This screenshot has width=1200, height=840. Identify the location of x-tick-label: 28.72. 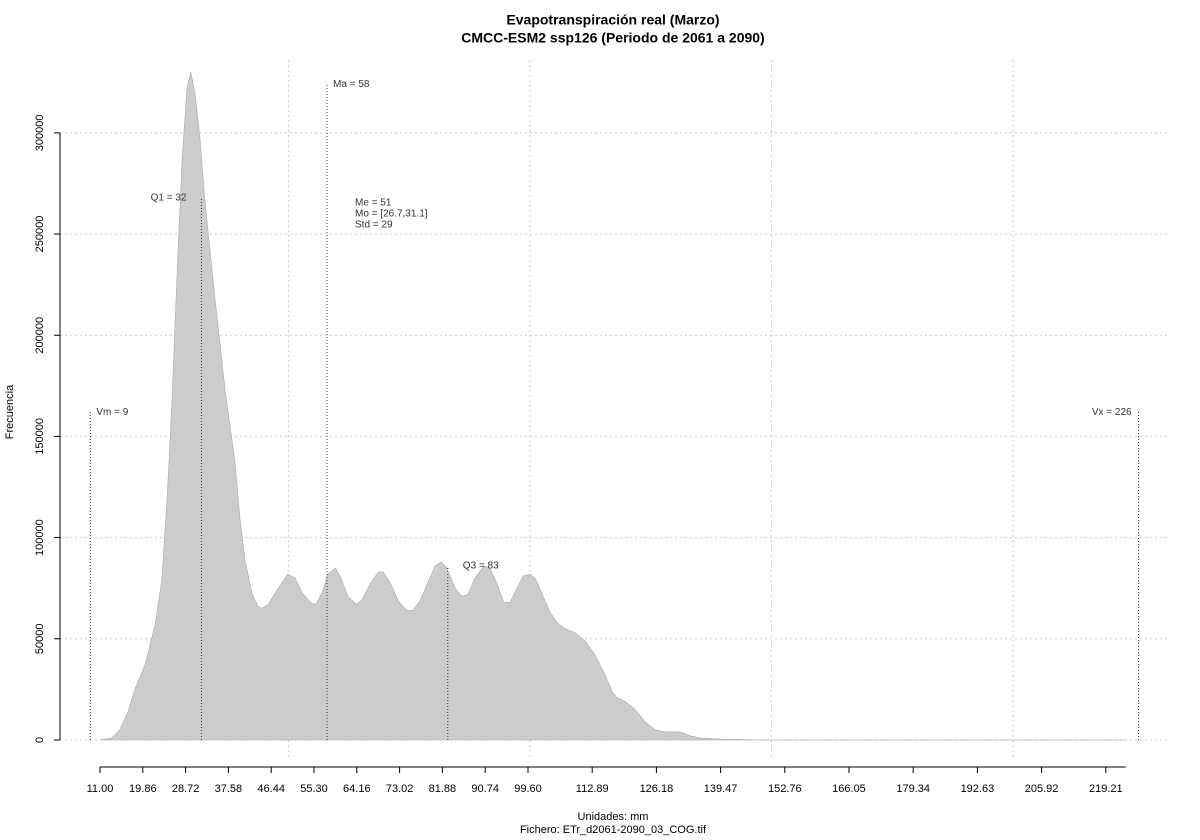
(186, 789).